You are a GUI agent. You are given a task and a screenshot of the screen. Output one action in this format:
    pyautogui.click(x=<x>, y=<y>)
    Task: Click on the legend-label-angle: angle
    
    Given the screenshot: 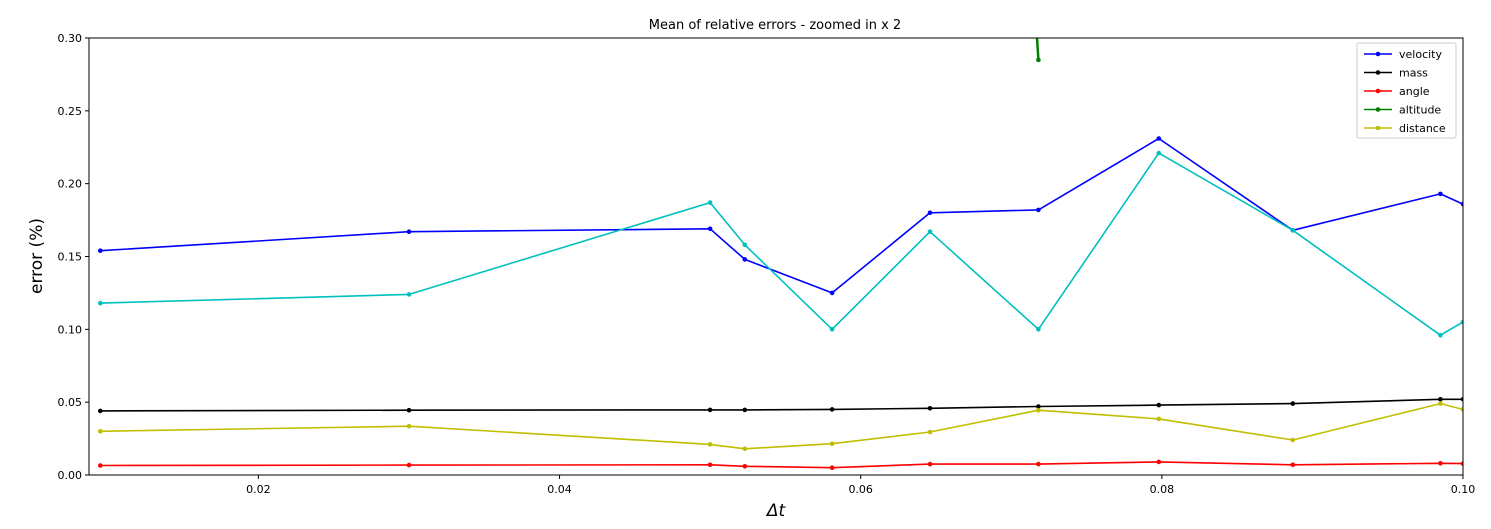 What is the action you would take?
    pyautogui.click(x=1414, y=91)
    